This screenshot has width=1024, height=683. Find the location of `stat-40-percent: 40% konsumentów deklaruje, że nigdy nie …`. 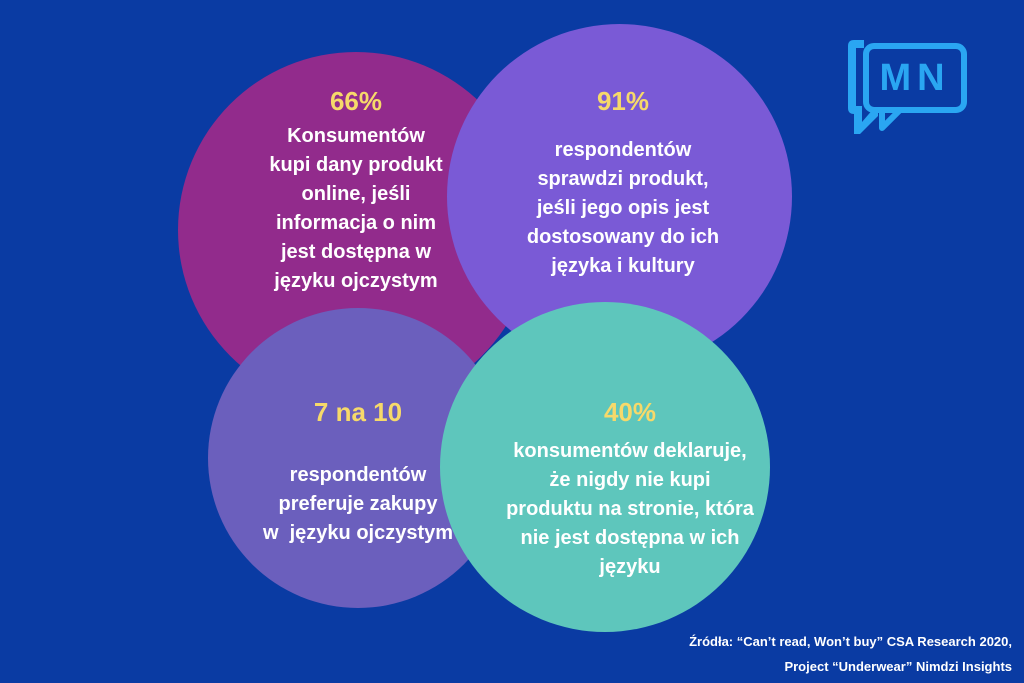

stat-40-percent: 40% konsumentów deklaruje, że nigdy nie … is located at coordinates (630, 489).